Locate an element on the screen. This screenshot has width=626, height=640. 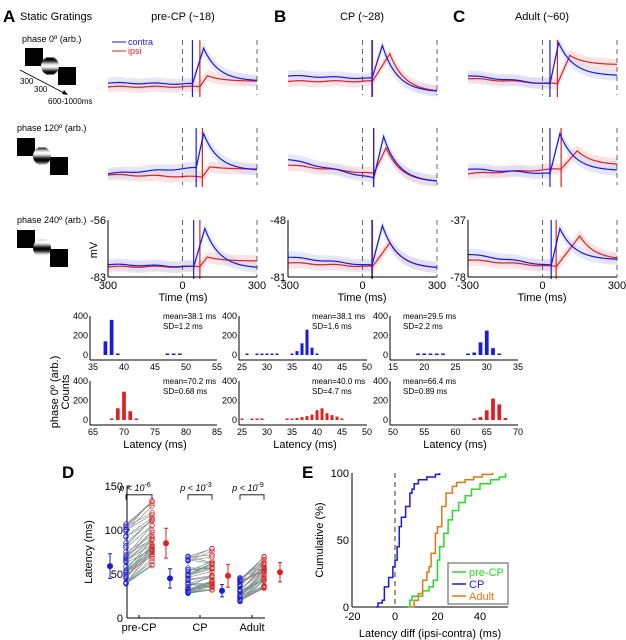
hist-x-tick: 50 is located at coordinates (367, 432).